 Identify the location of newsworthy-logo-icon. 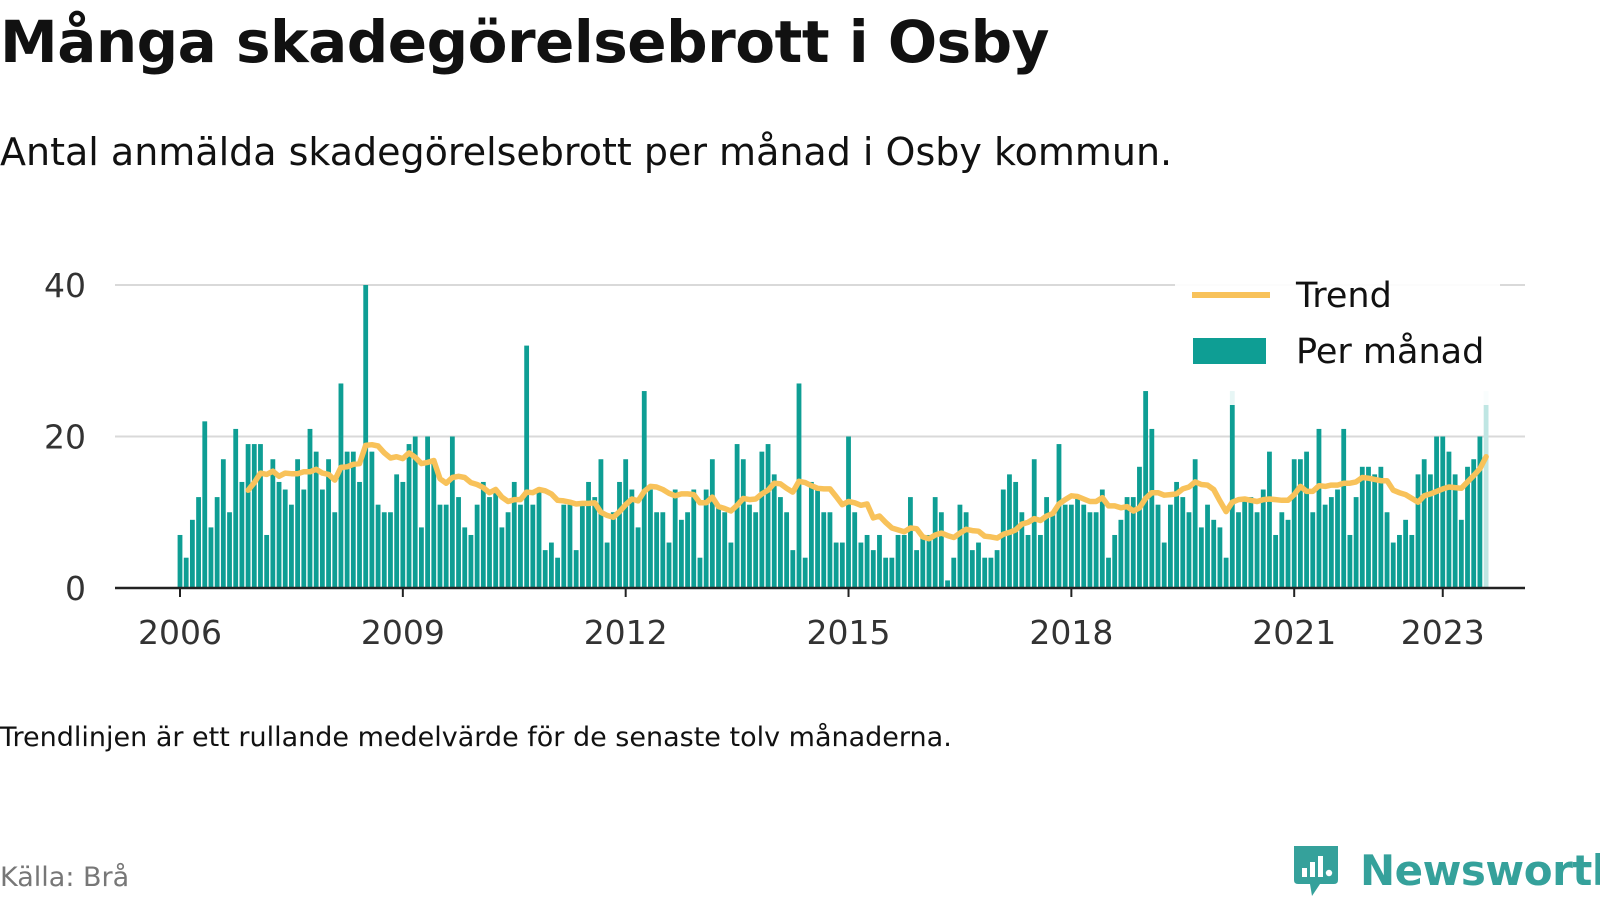
(1316, 871).